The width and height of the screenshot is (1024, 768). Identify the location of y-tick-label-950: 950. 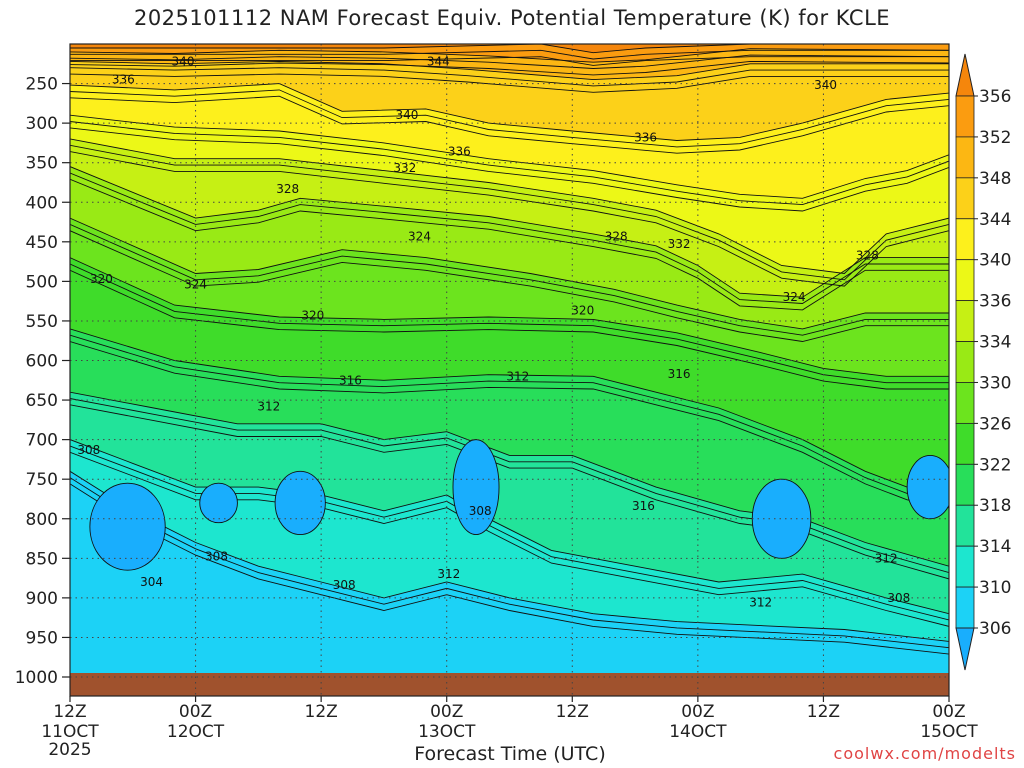
(42, 638).